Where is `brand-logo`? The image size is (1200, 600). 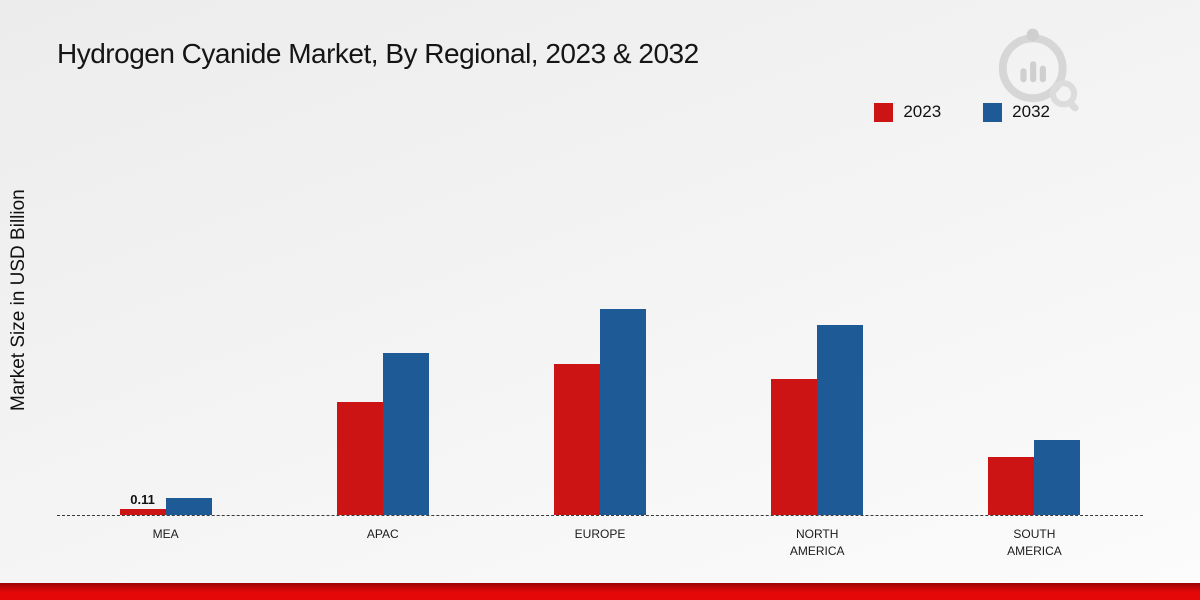
brand-logo is located at coordinates (1038, 70).